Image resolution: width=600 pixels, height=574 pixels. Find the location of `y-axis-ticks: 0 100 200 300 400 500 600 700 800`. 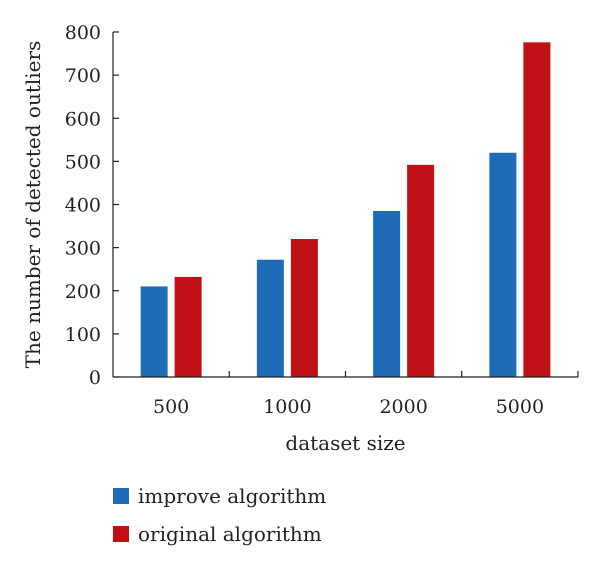

y-axis-ticks: 0 100 200 300 400 500 600 700 800 is located at coordinates (92, 205).